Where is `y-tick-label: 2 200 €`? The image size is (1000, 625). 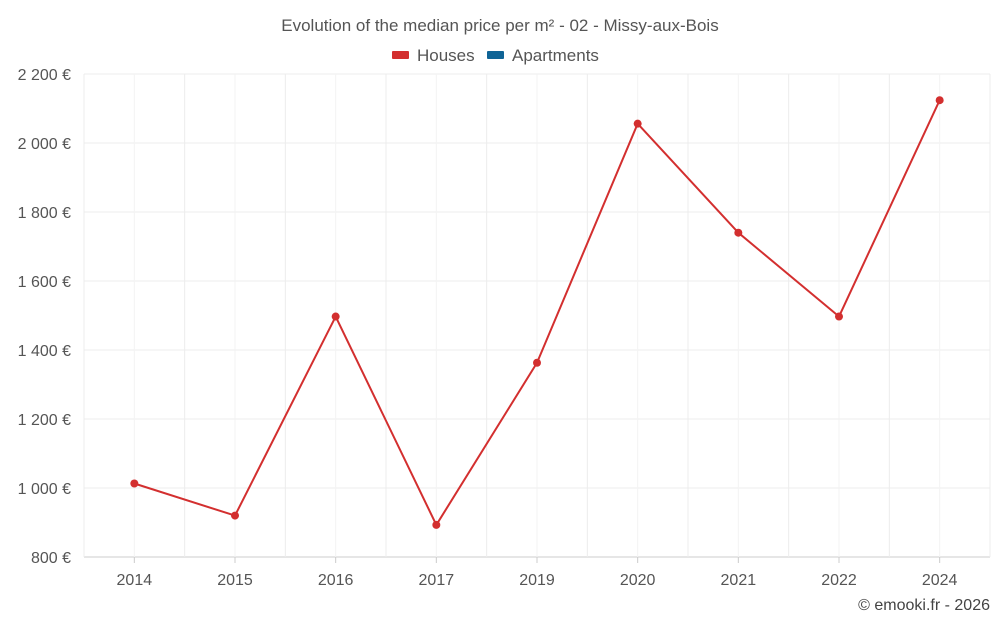 y-tick-label: 2 200 € is located at coordinates (44, 75).